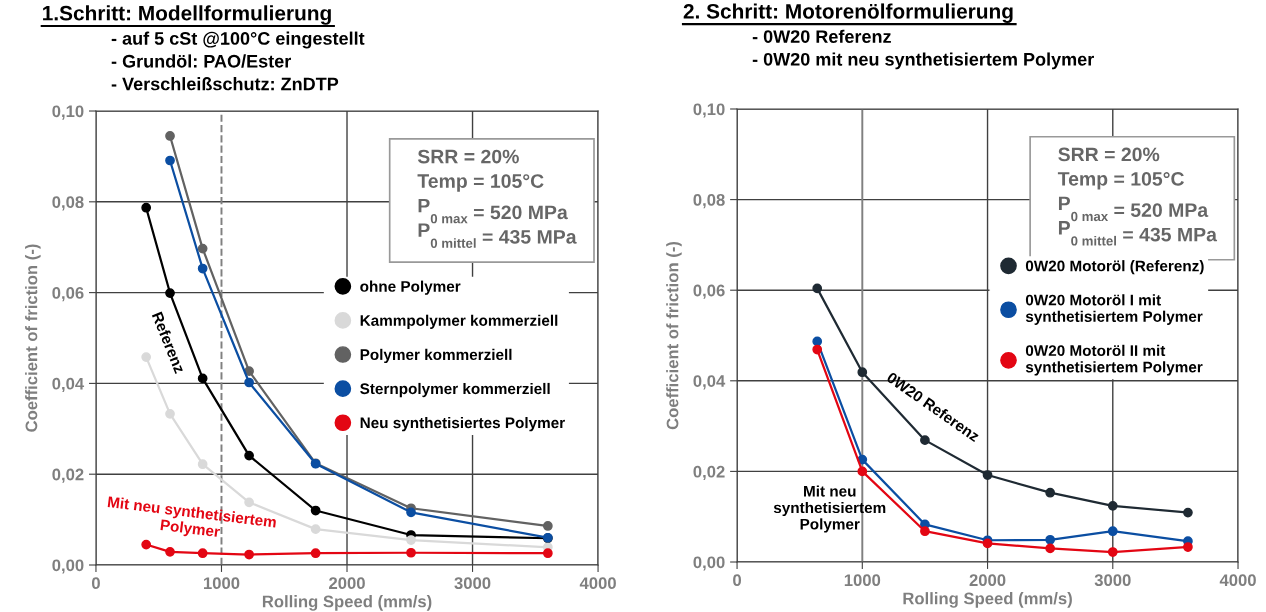 The height and width of the screenshot is (612, 1266). Describe the element at coordinates (848, 13) in the screenshot. I see `chart-title: 2. Schritt: Motorenölformulierung` at that location.